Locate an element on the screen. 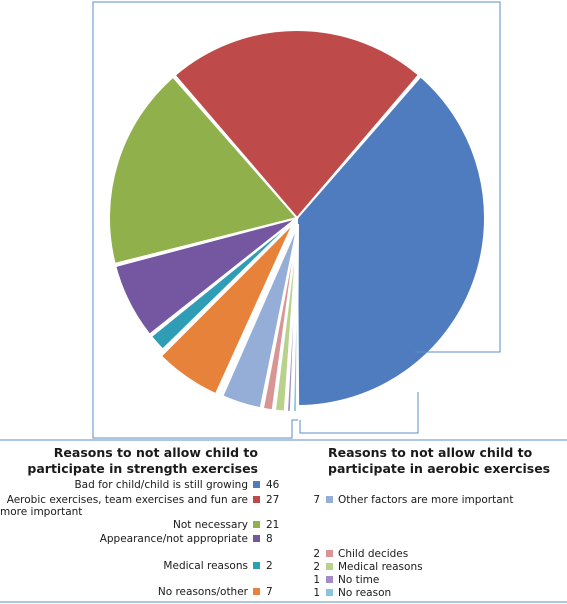  legend-label: Appearance/not appropriate is located at coordinates (173, 539).